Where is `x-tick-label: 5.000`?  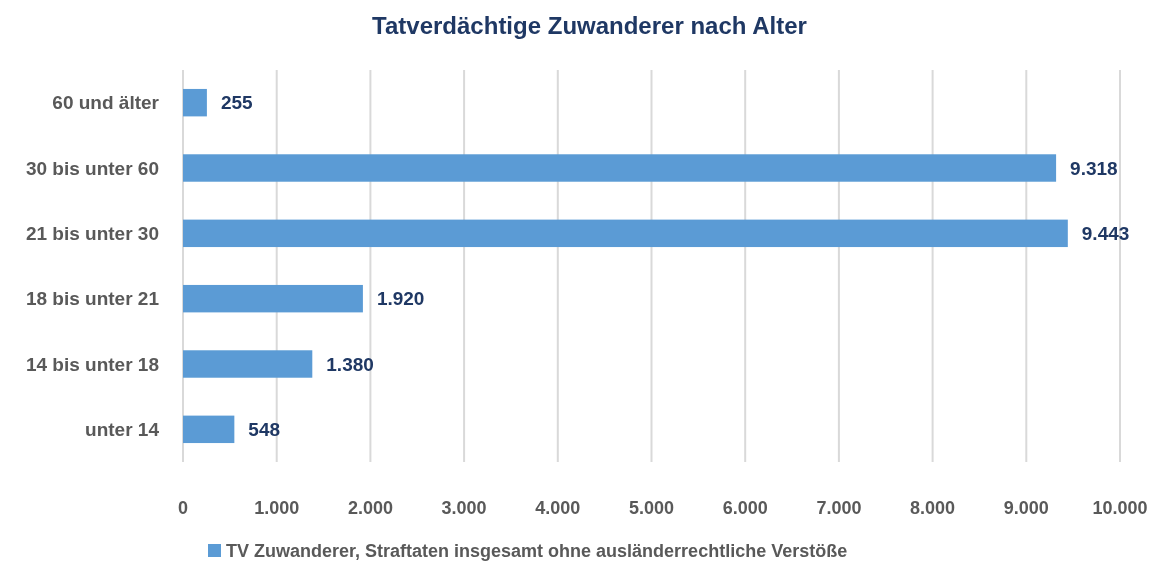 x-tick-label: 5.000 is located at coordinates (651, 508).